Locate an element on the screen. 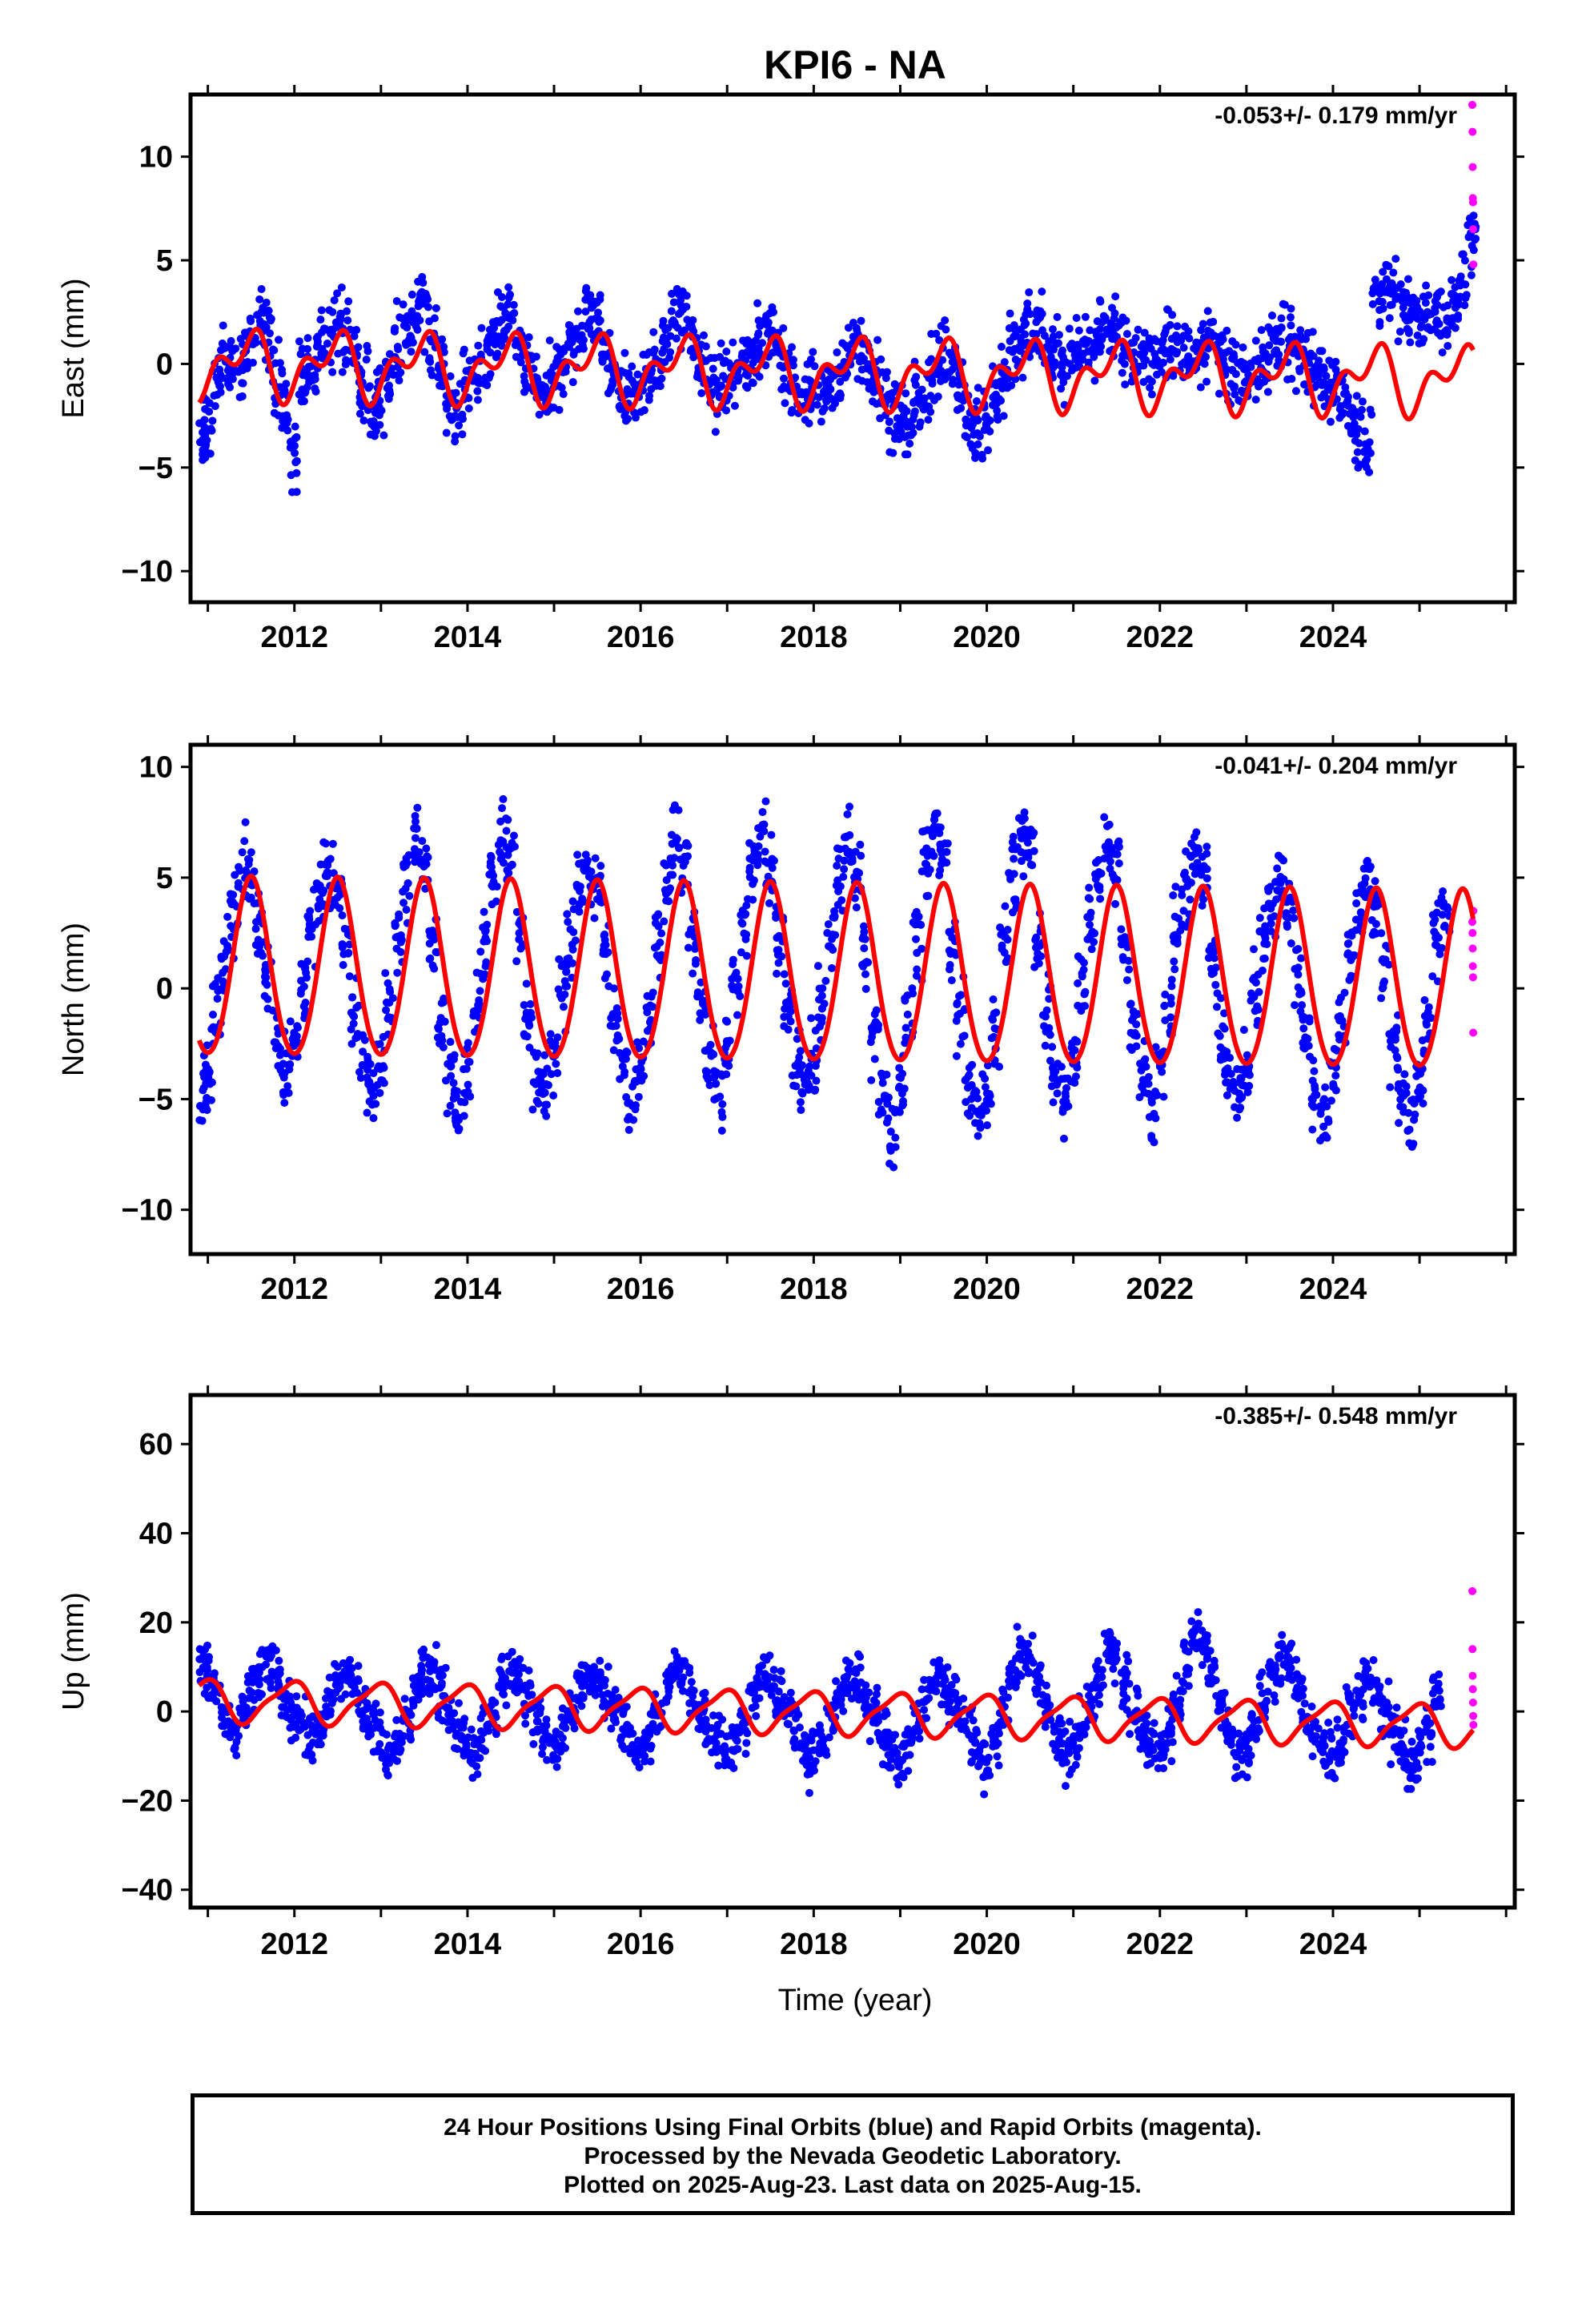  x-tick-label: 2016 is located at coordinates (641, 637).